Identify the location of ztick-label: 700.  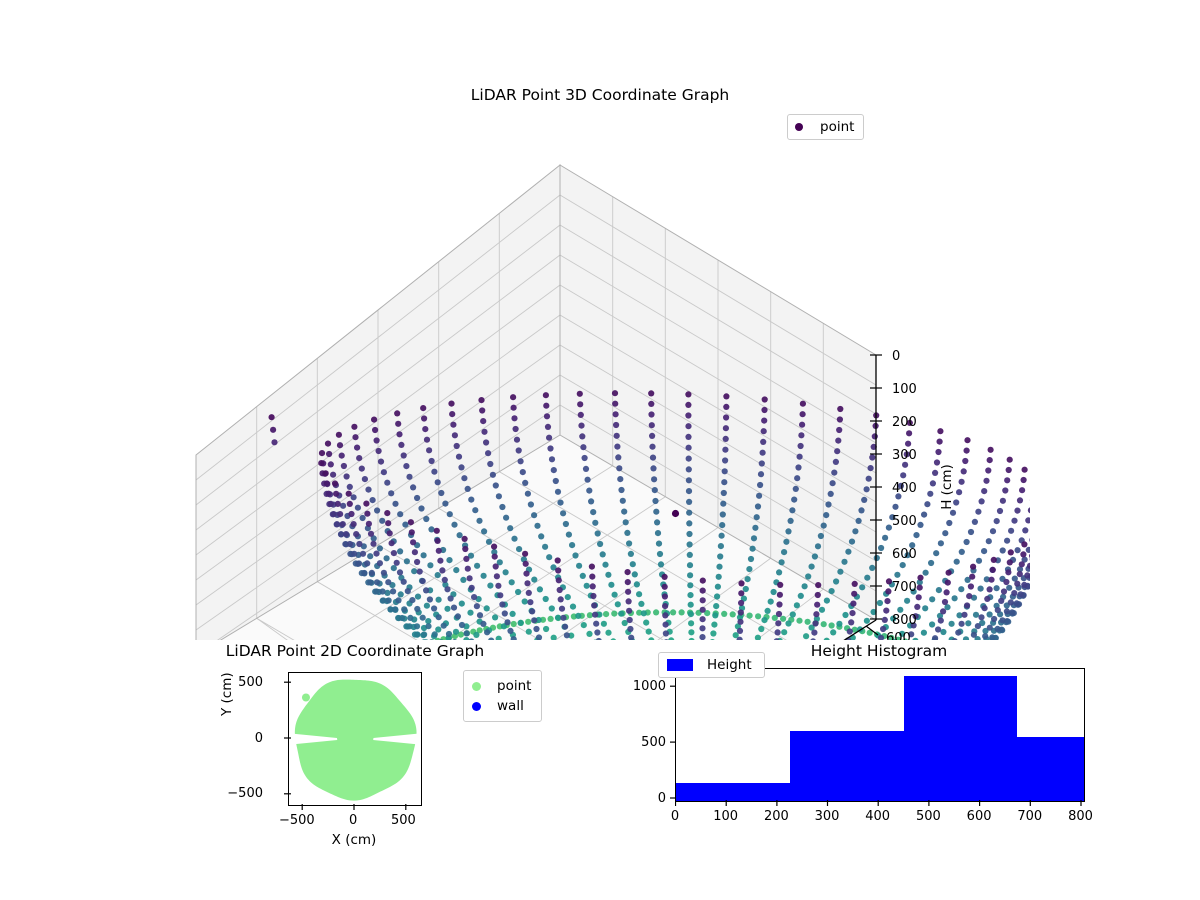
(904, 587).